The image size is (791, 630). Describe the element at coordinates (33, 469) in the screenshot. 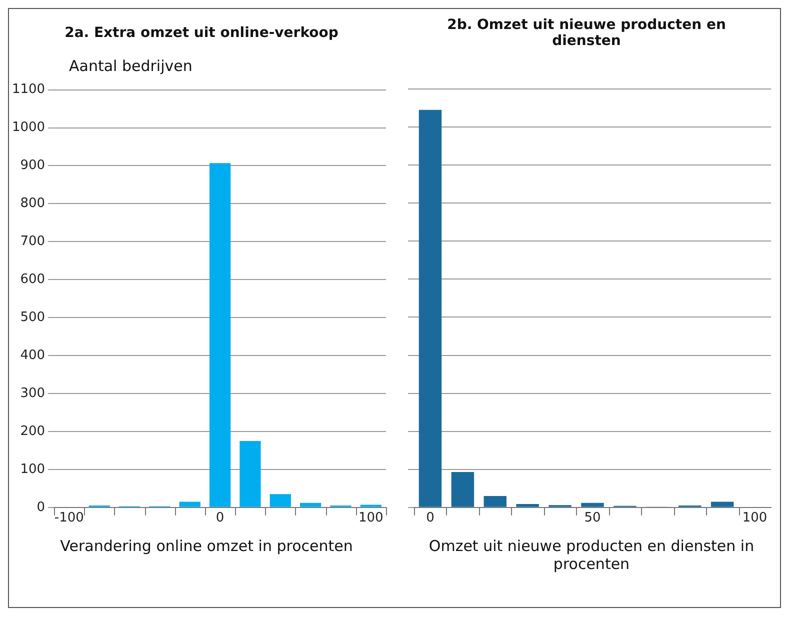

I see `y-tick-label: 100` at that location.